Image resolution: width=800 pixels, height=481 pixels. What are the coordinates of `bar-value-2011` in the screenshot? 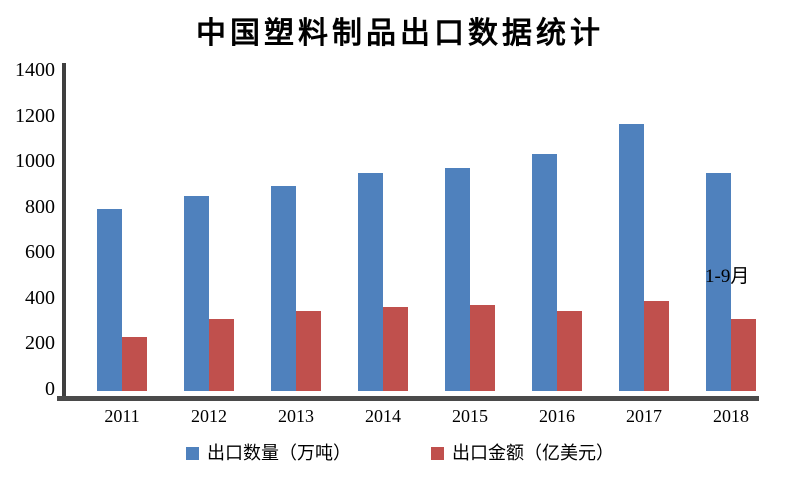 It's located at (134, 364).